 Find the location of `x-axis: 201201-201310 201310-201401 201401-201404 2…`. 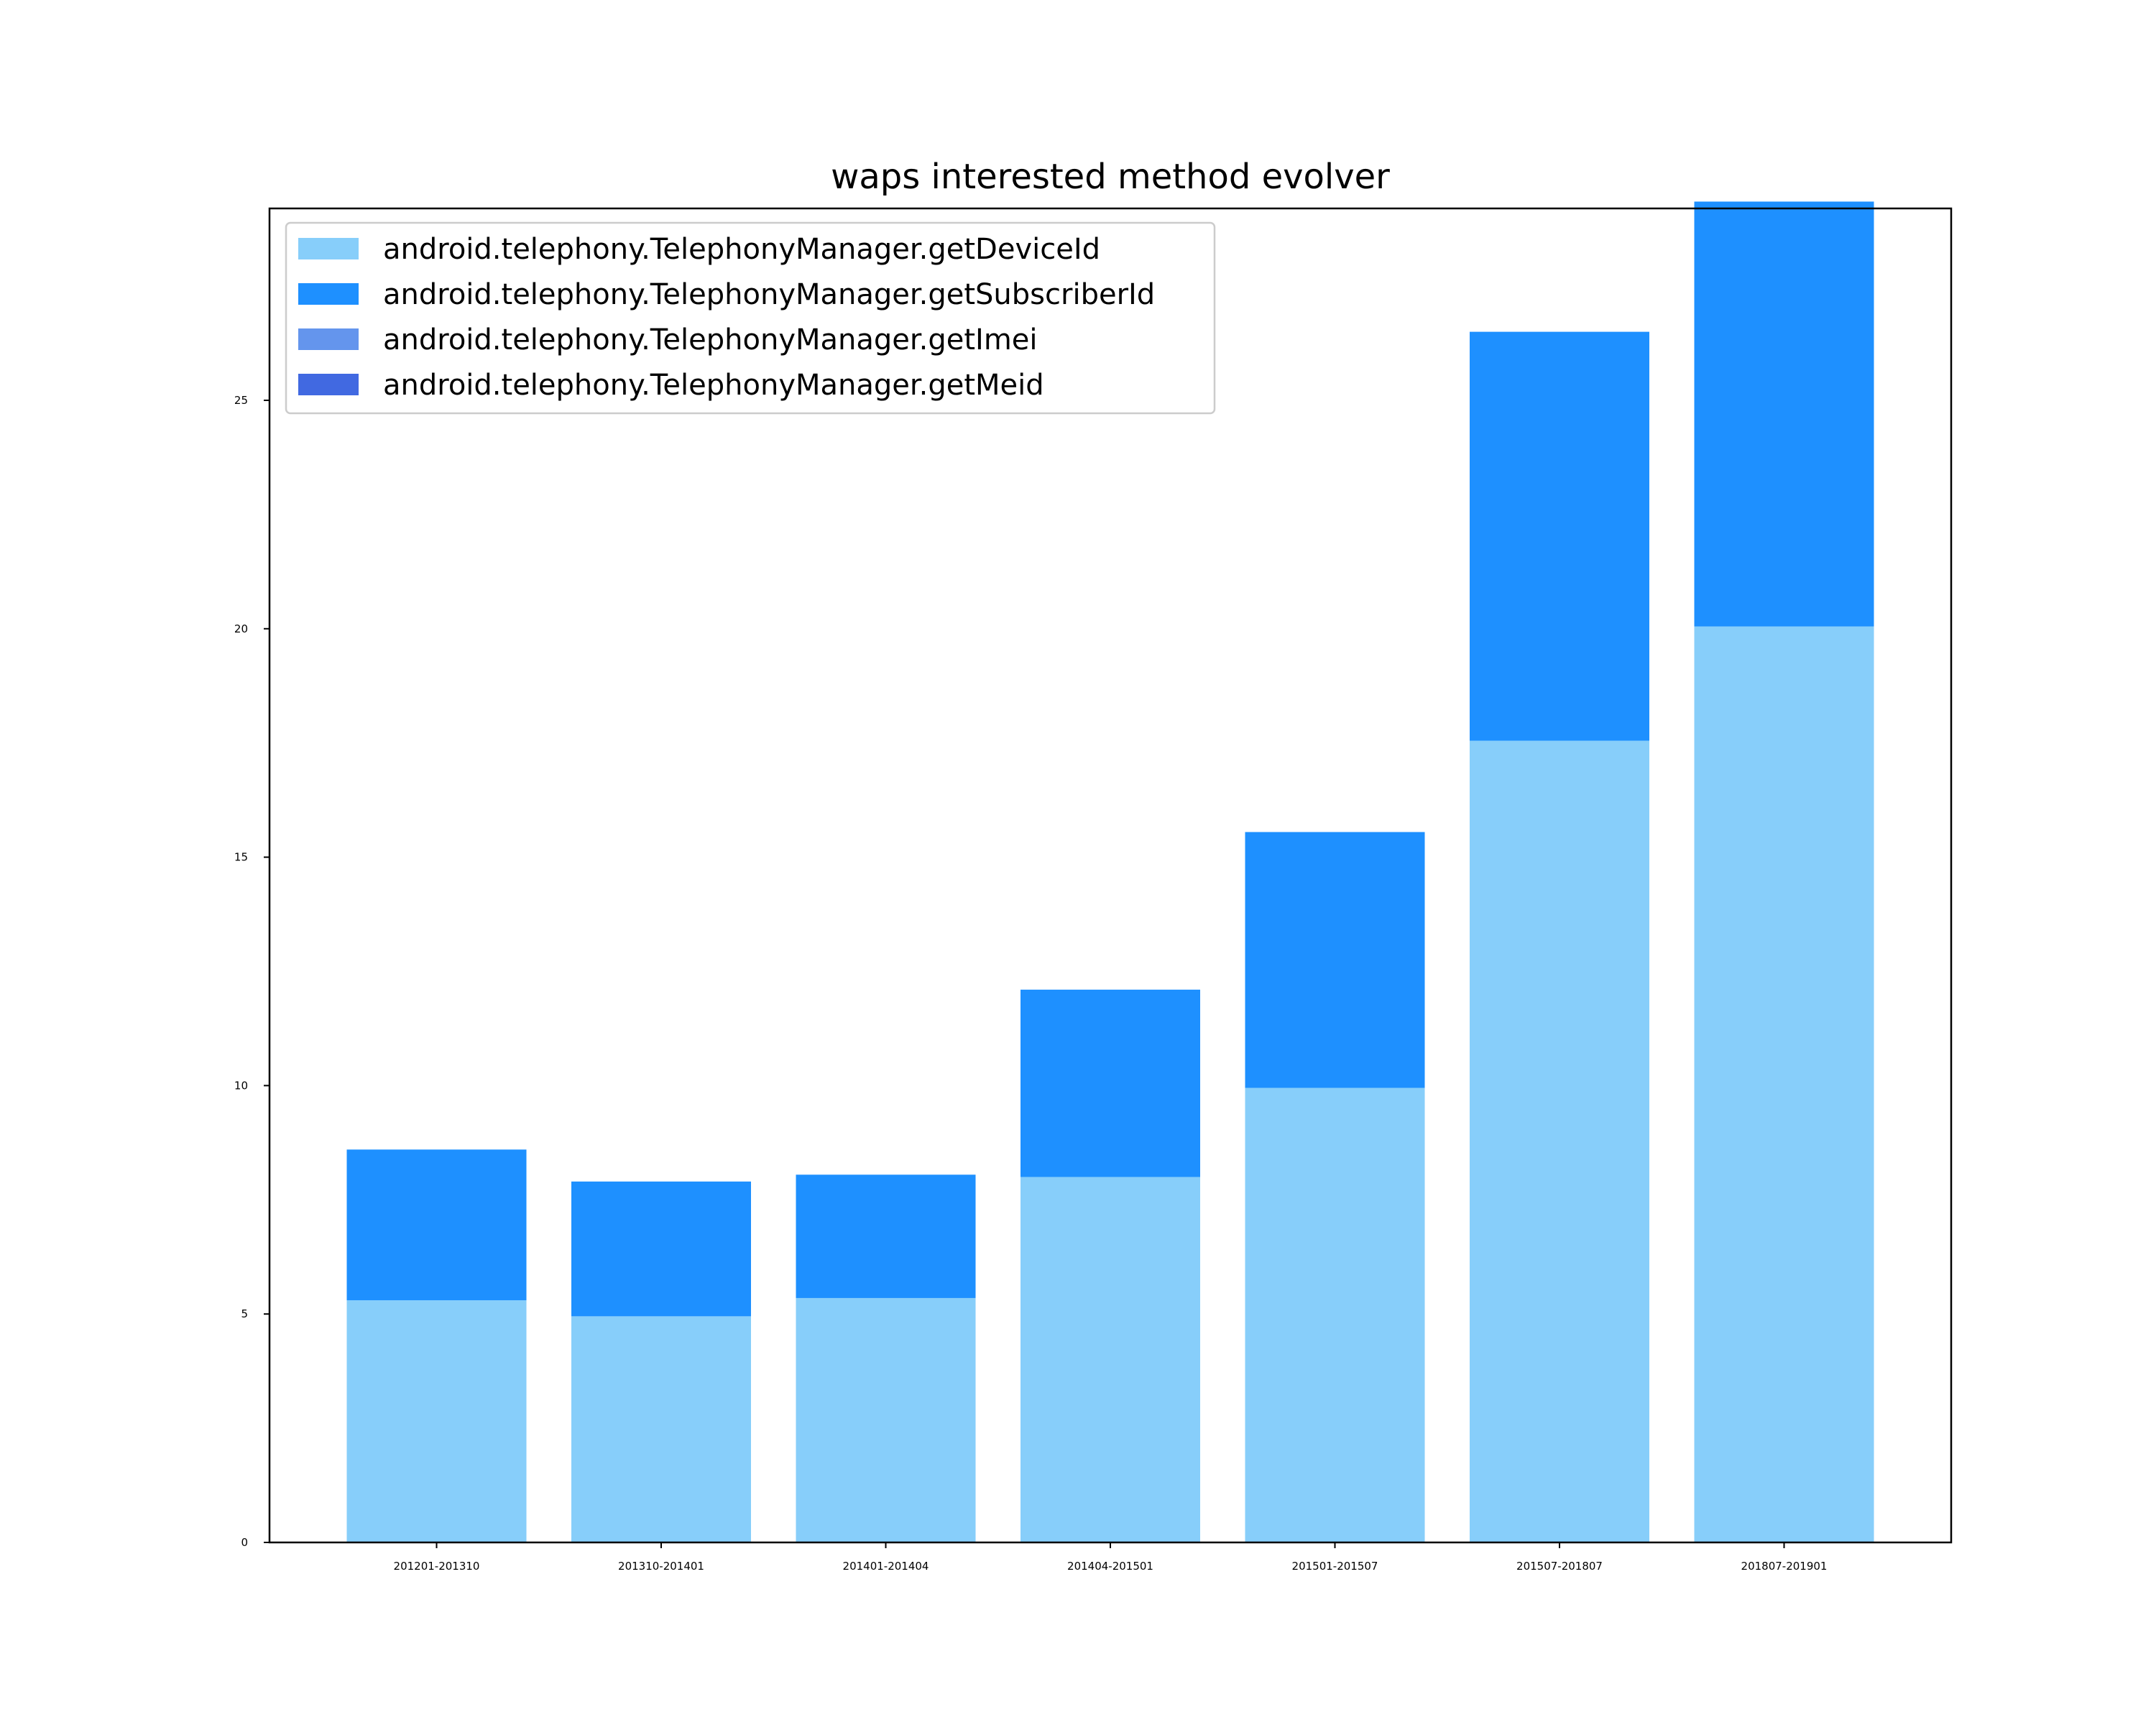

x-axis: 201201-201310 201310-201401 201401-201404 2… is located at coordinates (1111, 1557).